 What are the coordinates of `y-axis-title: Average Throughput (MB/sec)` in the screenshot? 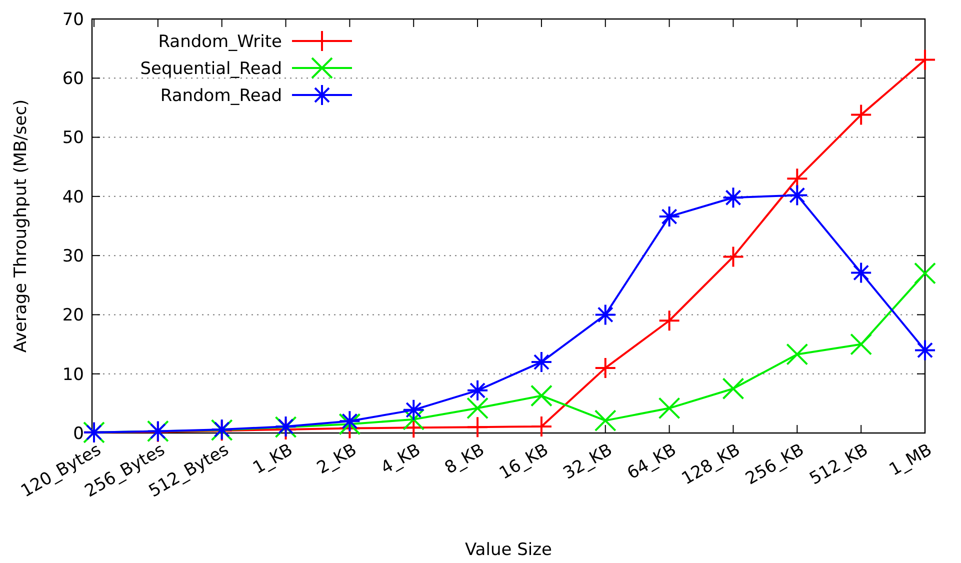 It's located at (21, 226).